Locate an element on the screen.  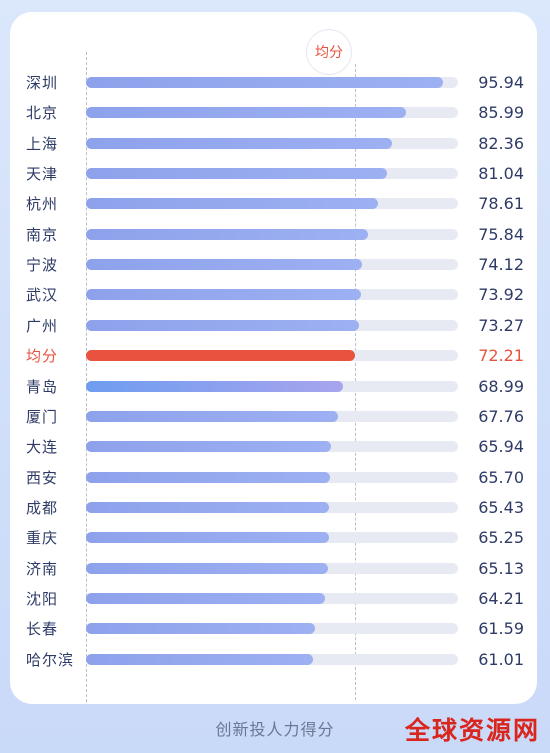
value-label: 65.13 is located at coordinates (501, 568).